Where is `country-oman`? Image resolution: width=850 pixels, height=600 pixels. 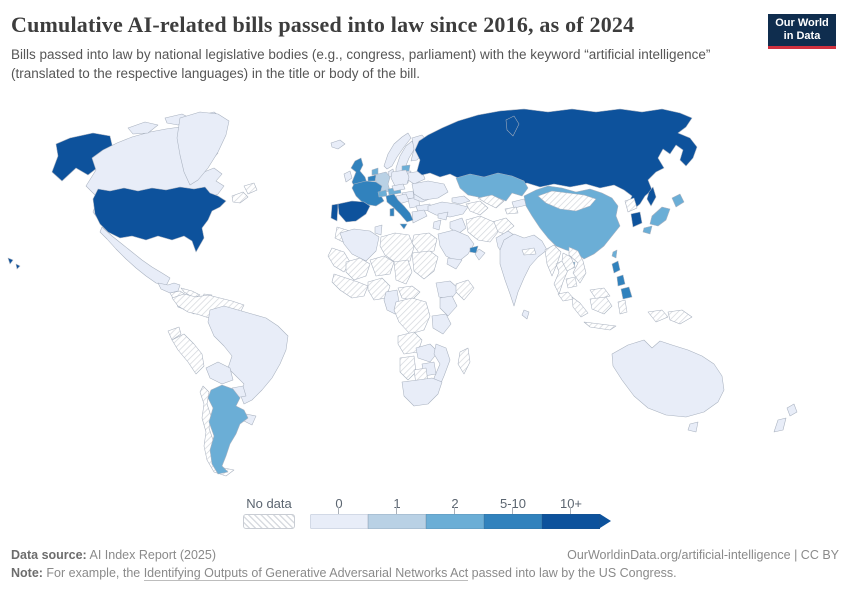 country-oman is located at coordinates (480, 254).